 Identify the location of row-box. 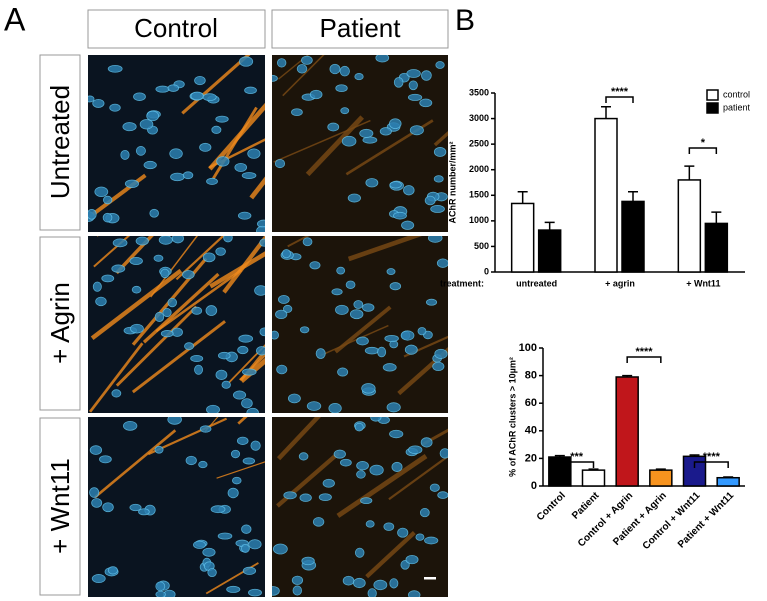
(60, 323).